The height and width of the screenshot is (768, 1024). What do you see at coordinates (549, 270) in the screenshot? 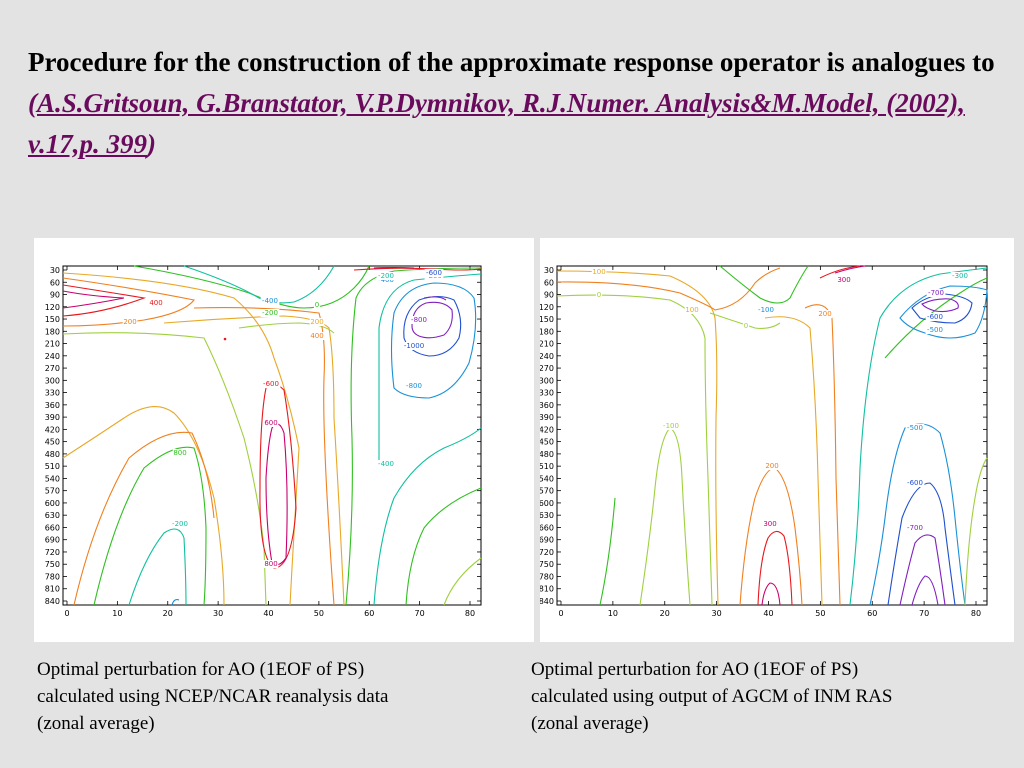
I see `y-tick-label: 30` at bounding box center [549, 270].